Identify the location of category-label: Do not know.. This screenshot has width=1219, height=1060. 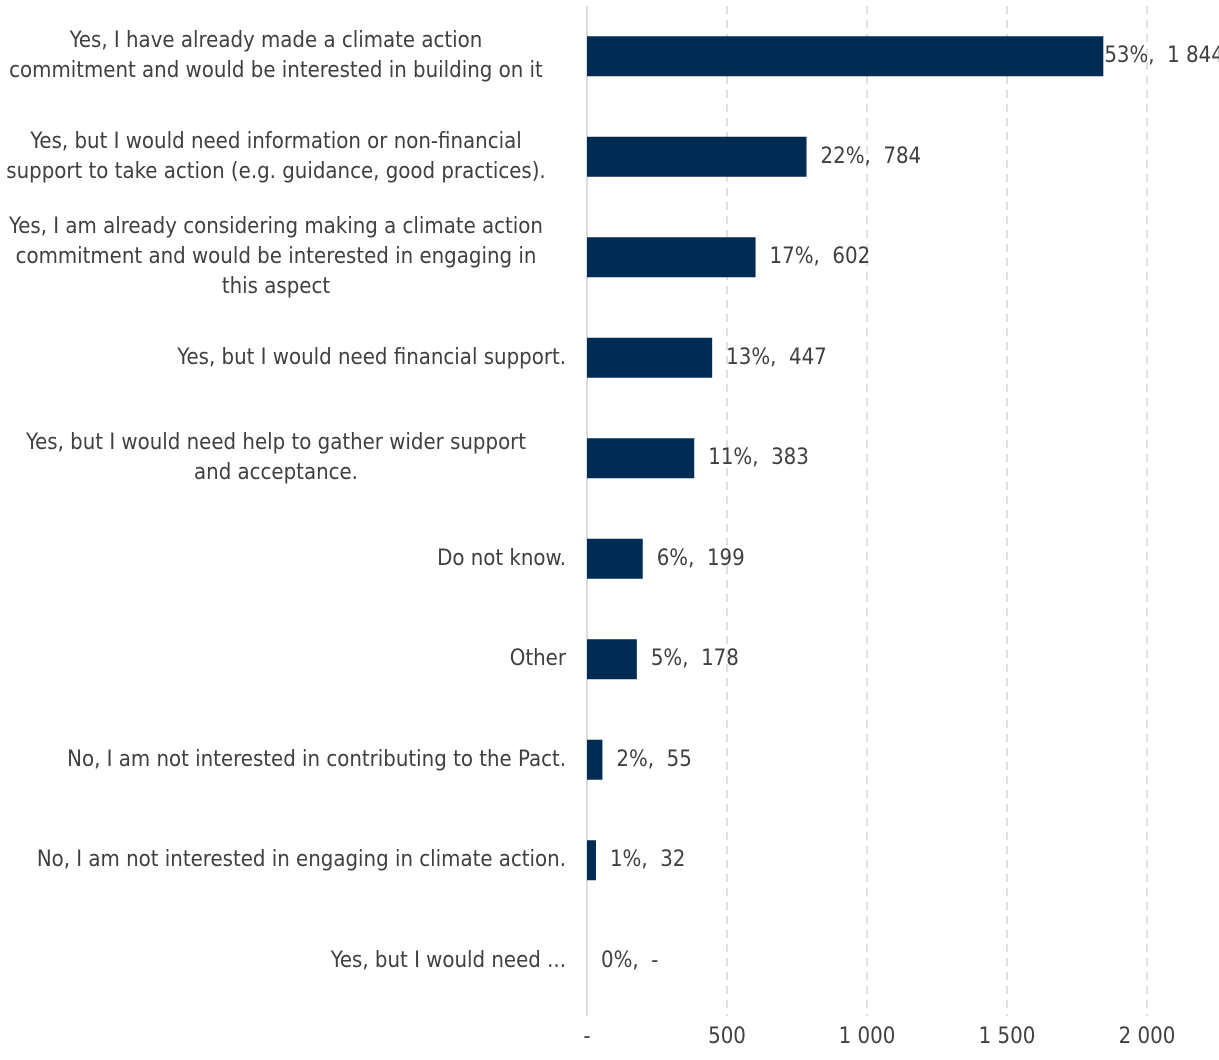
(283, 559).